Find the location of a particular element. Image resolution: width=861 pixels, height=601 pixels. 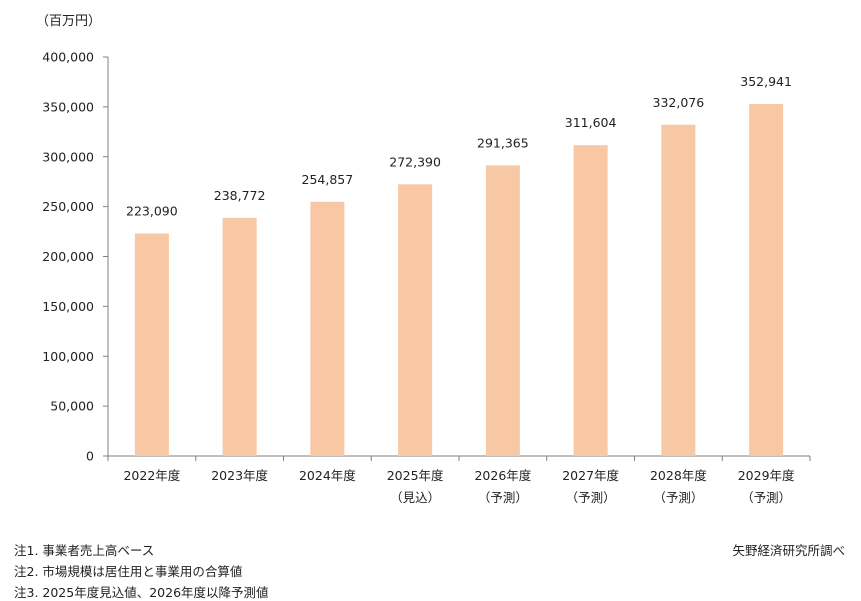

y-tick-label: 400,000 is located at coordinates (68, 57).